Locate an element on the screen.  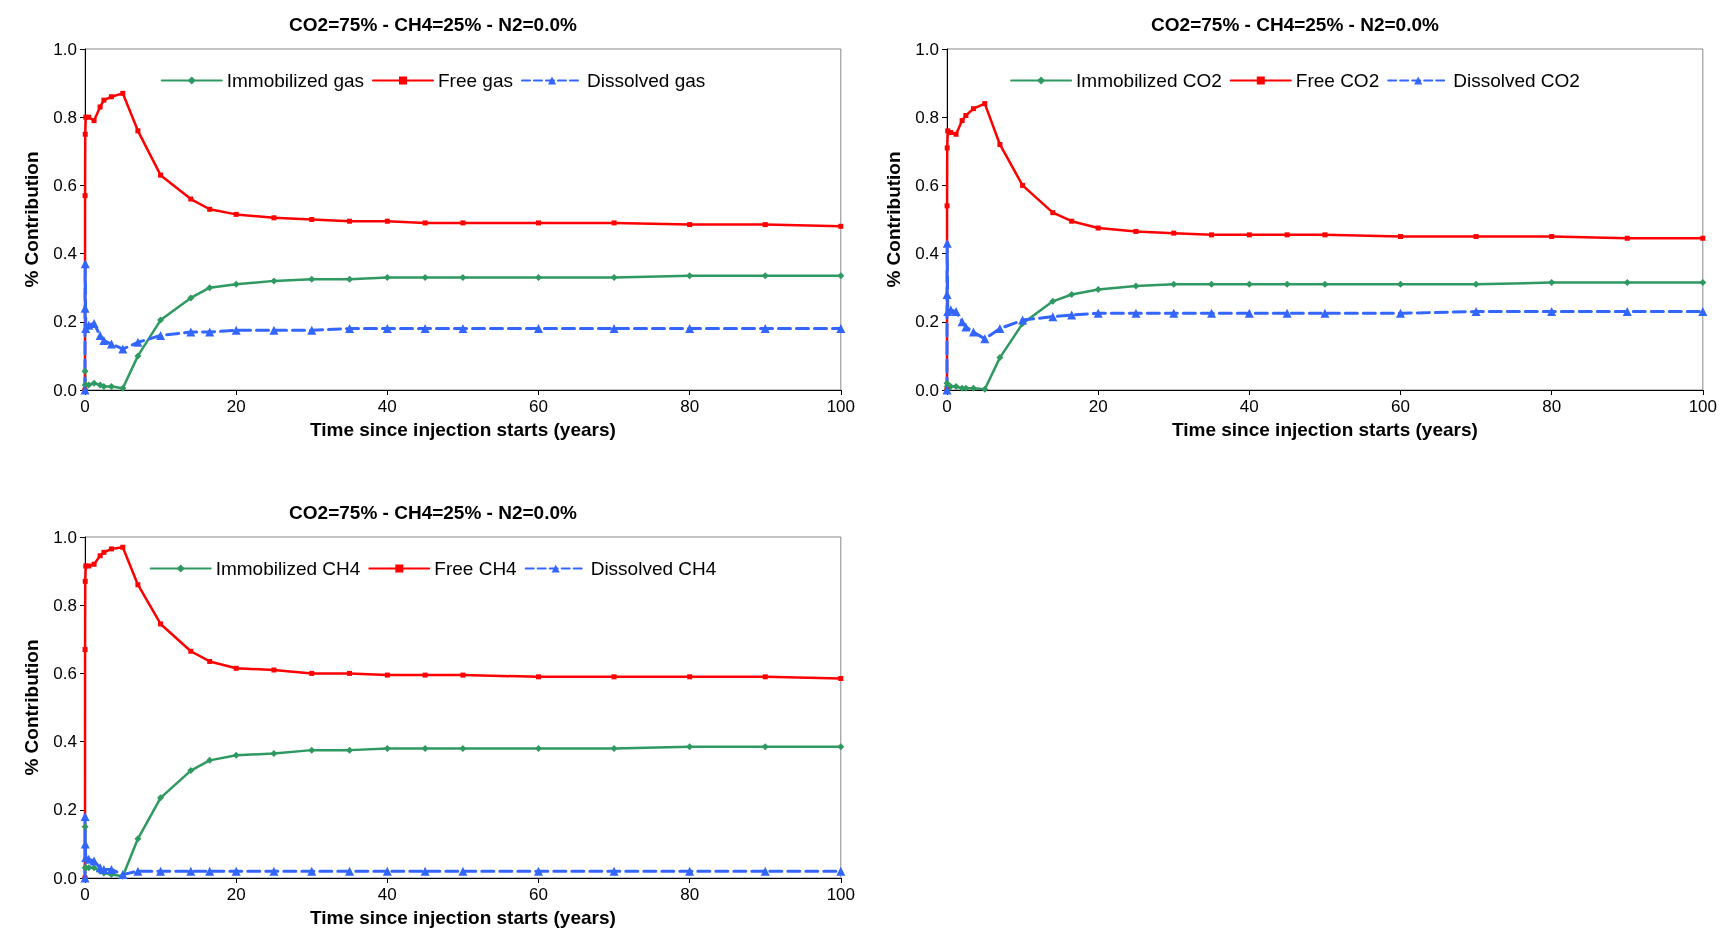
y-tick-label: 0.6 is located at coordinates (65, 673).